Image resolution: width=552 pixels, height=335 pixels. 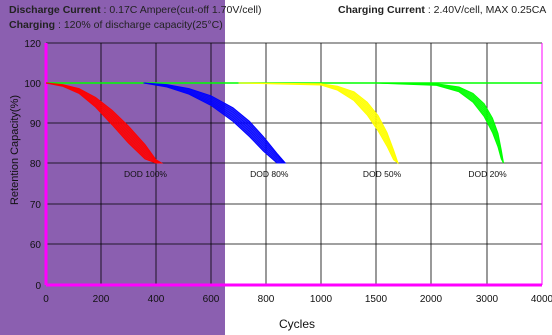 I want to click on charging-current-value: : 2.40V/cell, MAX 0.25CA, so click(x=485, y=10).